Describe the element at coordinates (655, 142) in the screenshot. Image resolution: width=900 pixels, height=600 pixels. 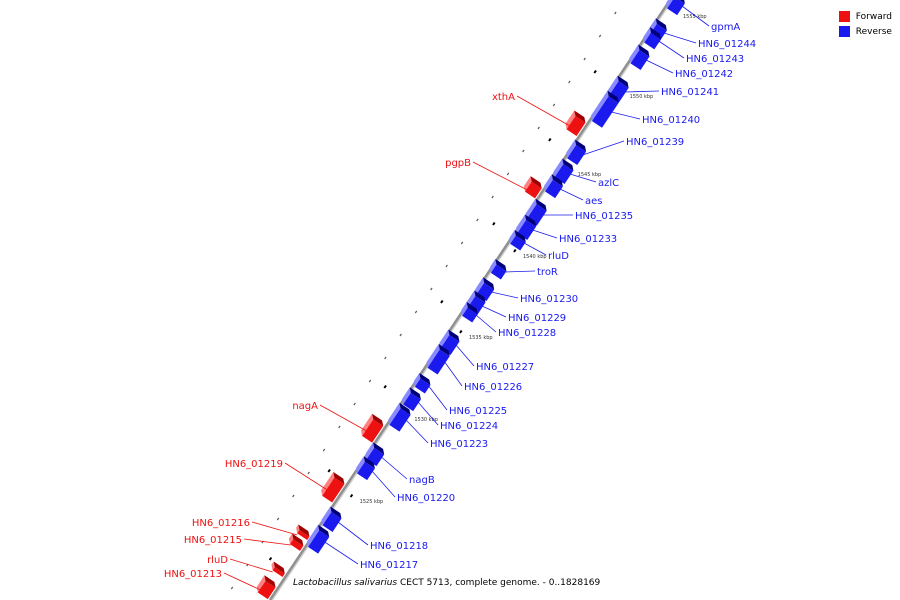
I see `gene-label: HN6_01239` at that location.